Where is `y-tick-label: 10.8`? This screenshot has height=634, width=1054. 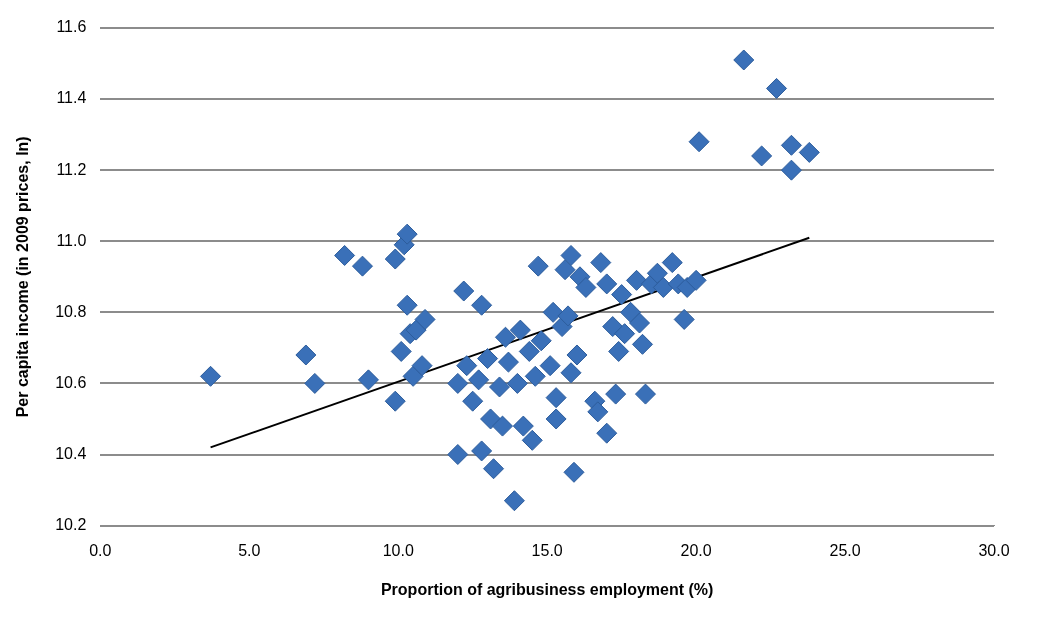 y-tick-label: 10.8 is located at coordinates (71, 311).